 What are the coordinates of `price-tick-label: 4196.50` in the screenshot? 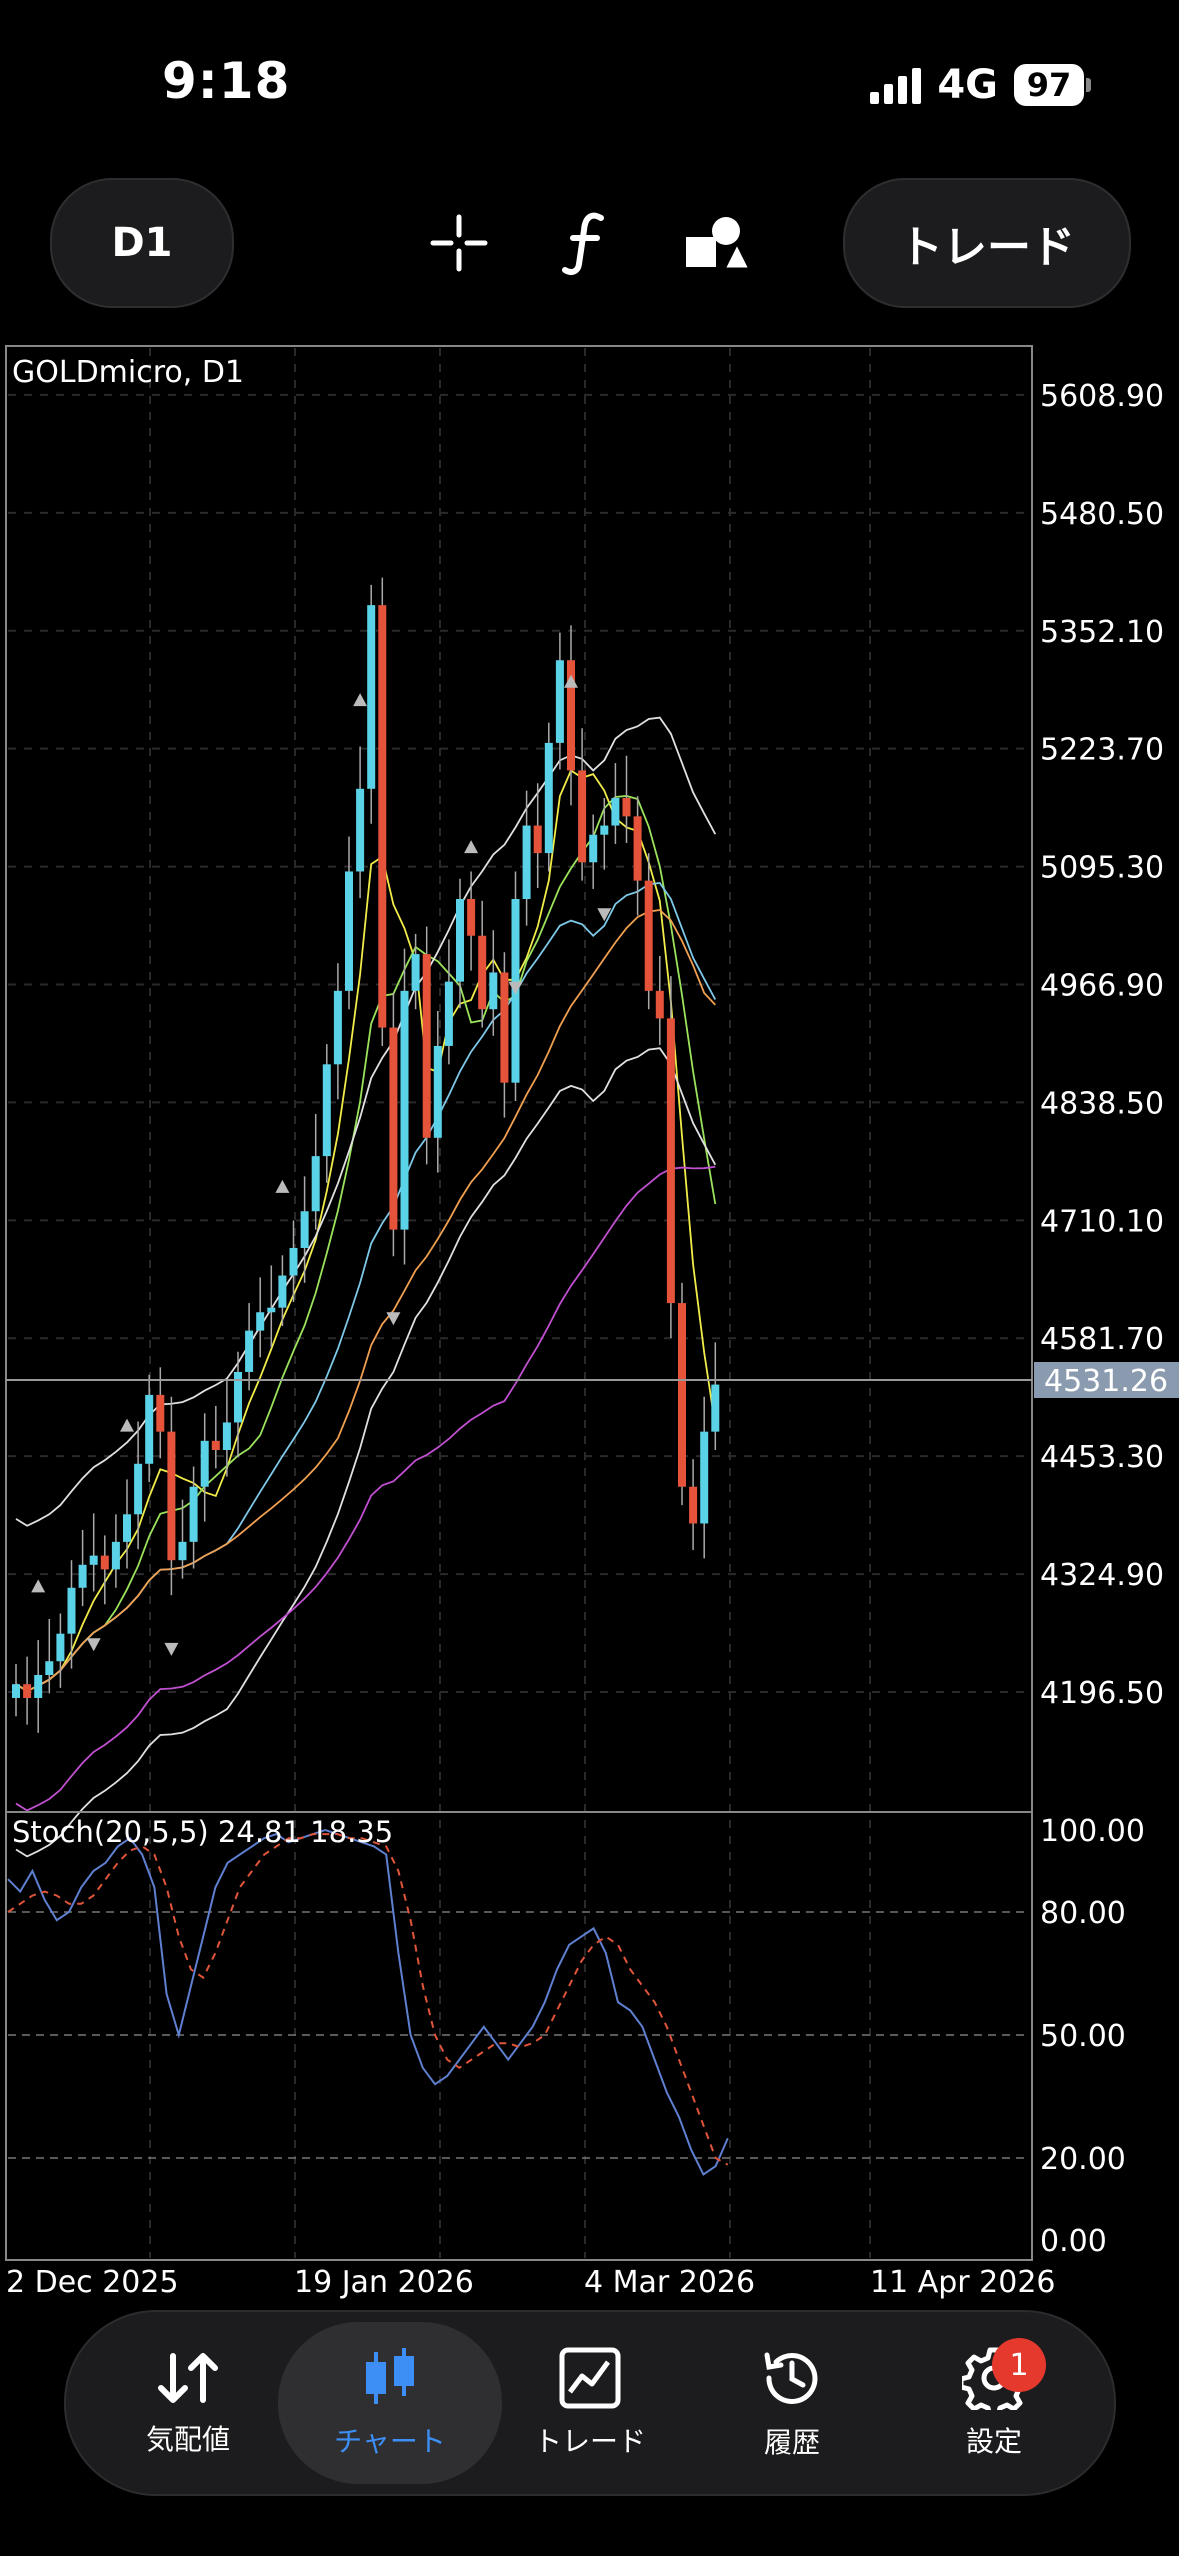 It's located at (1102, 1693).